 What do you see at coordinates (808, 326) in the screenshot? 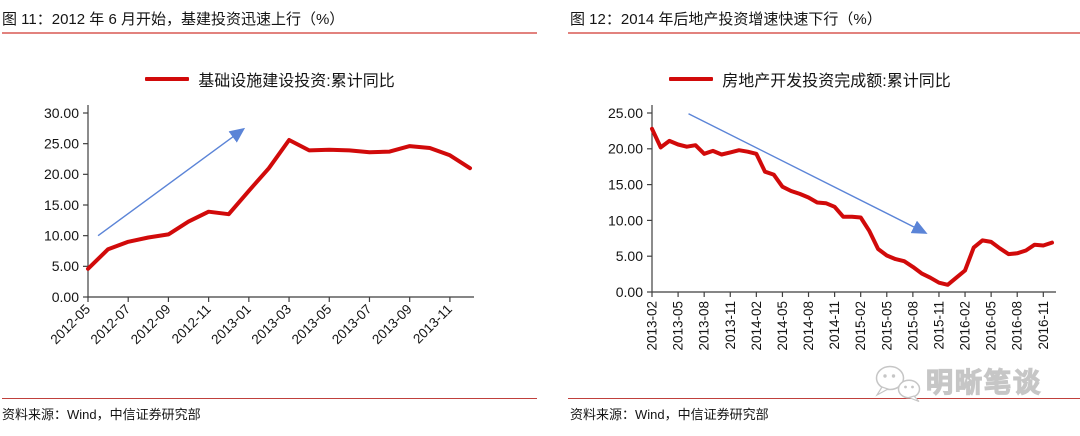
I see `x-tick-label: 2014-08` at bounding box center [808, 326].